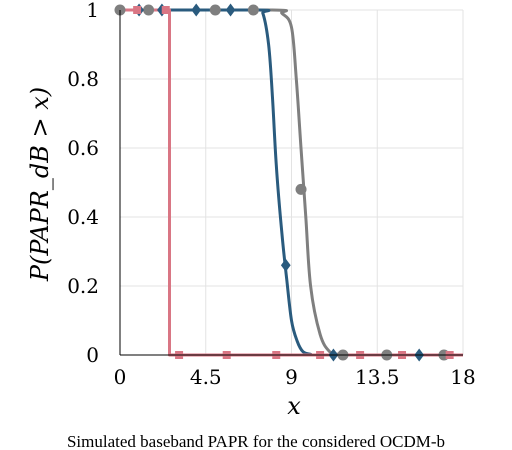 The image size is (512, 450). I want to click on y-tick-label: 1, so click(92, 11).